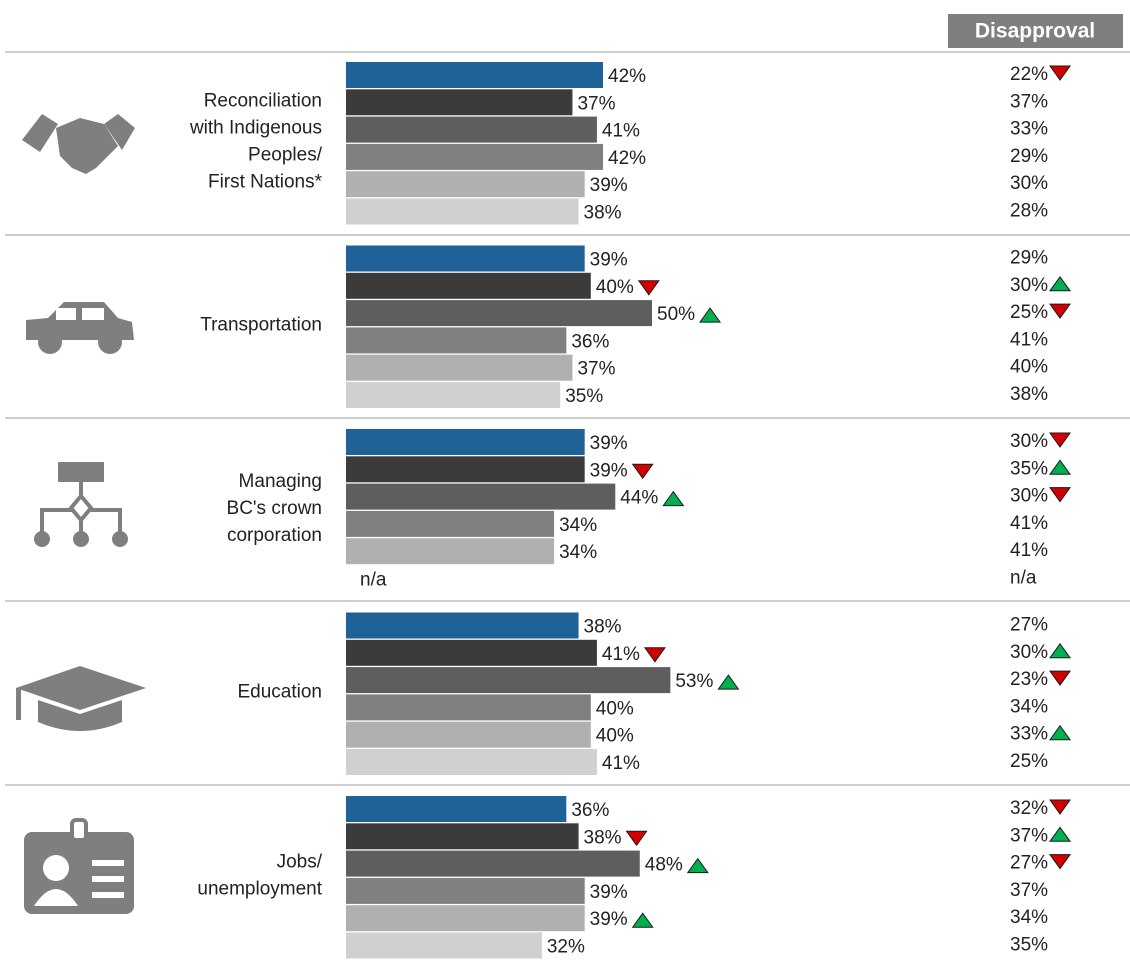 The image size is (1130, 963). What do you see at coordinates (81, 698) in the screenshot?
I see `graduation-cap-icon` at bounding box center [81, 698].